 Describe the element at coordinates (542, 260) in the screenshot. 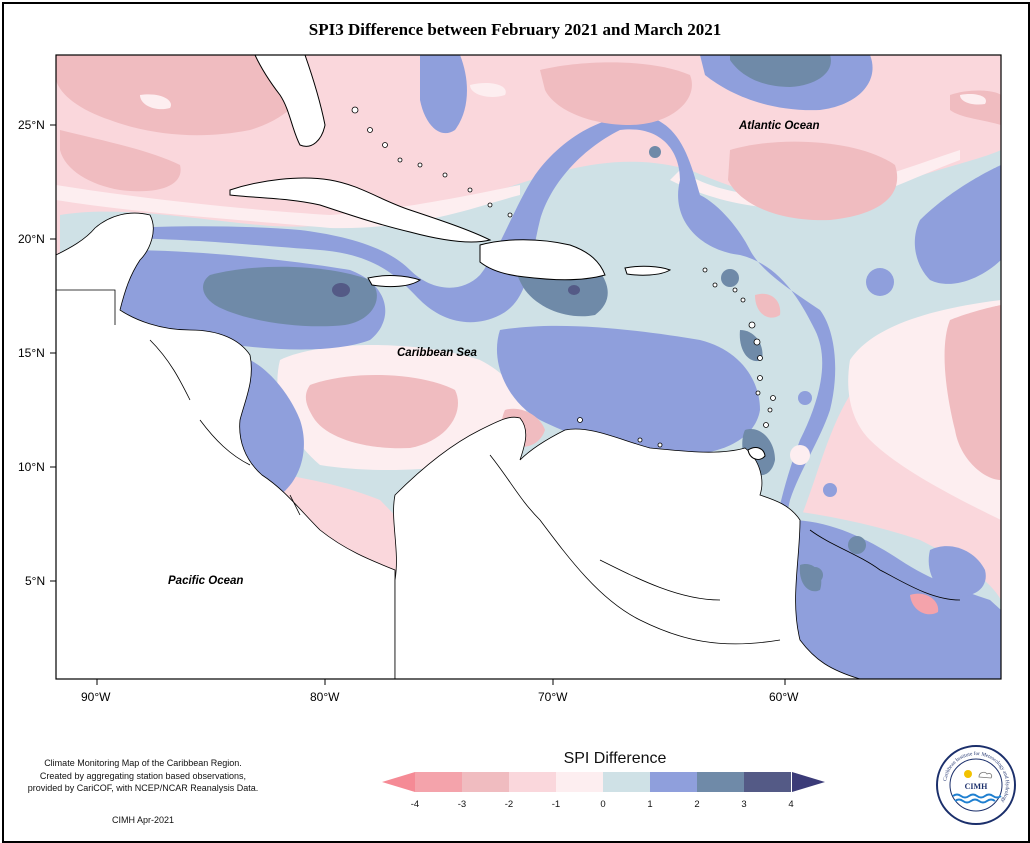

I see `hispaniola` at that location.